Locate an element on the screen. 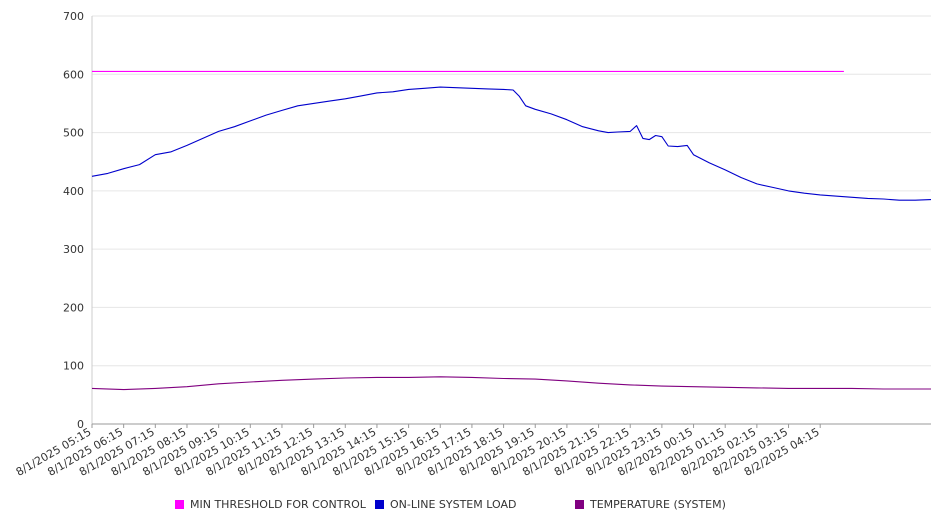  y-tick-label: 100 is located at coordinates (73, 366).